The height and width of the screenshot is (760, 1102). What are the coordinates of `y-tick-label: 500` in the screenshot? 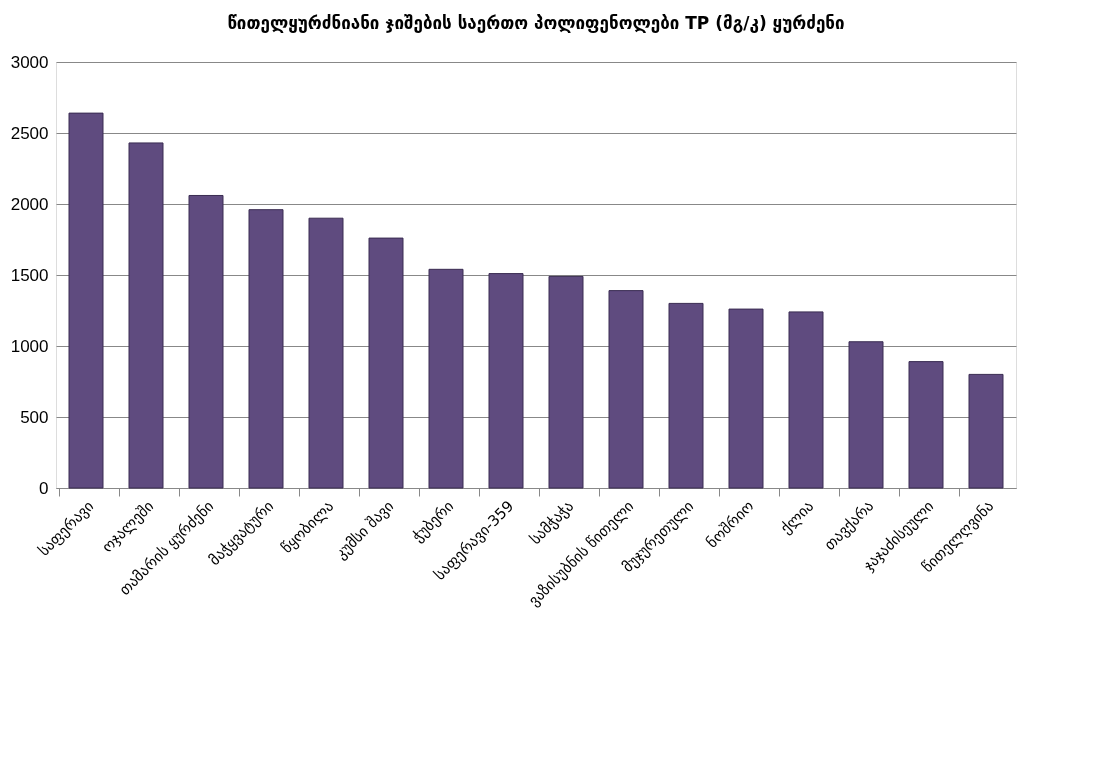 It's located at (34, 417).